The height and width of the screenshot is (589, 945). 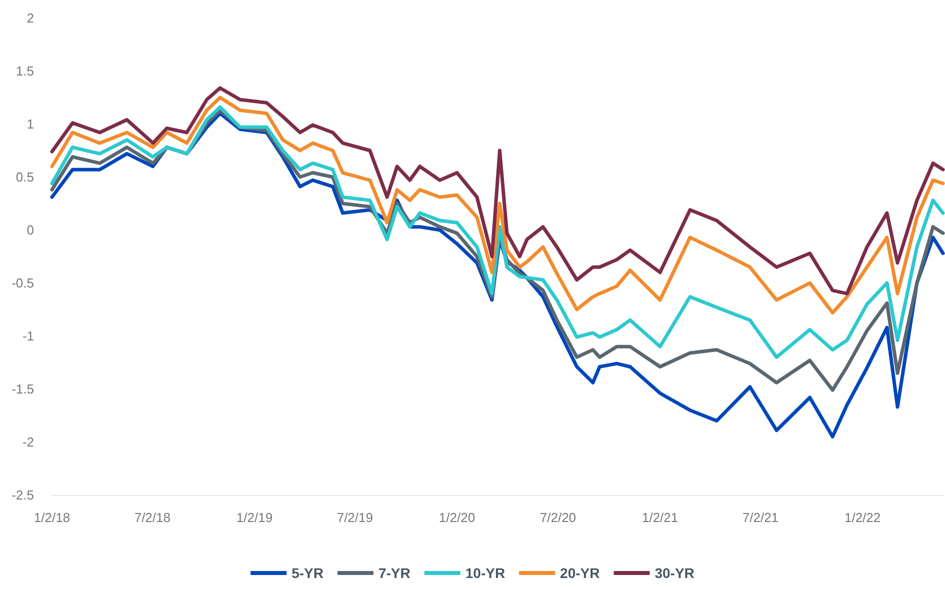 I want to click on y-tick-label: 0.5, so click(x=25, y=177).